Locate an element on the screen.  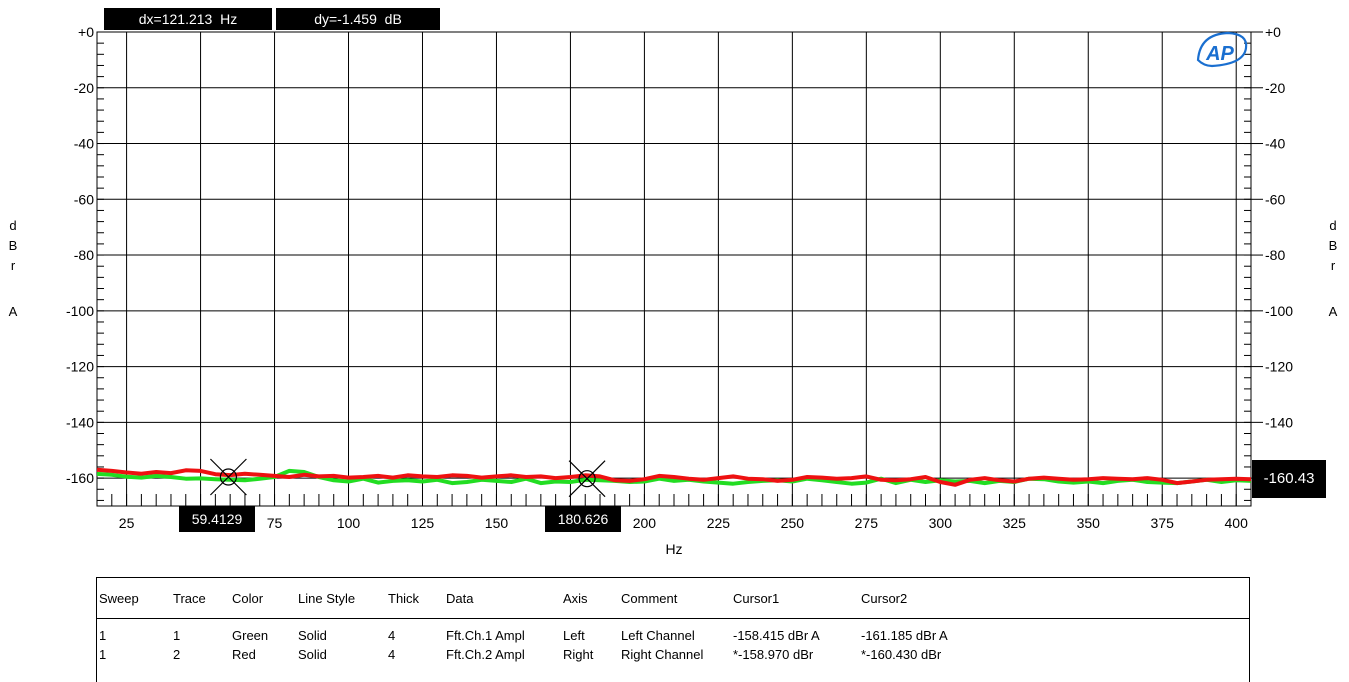
y-tick-label-left: -60 is located at coordinates (84, 199).